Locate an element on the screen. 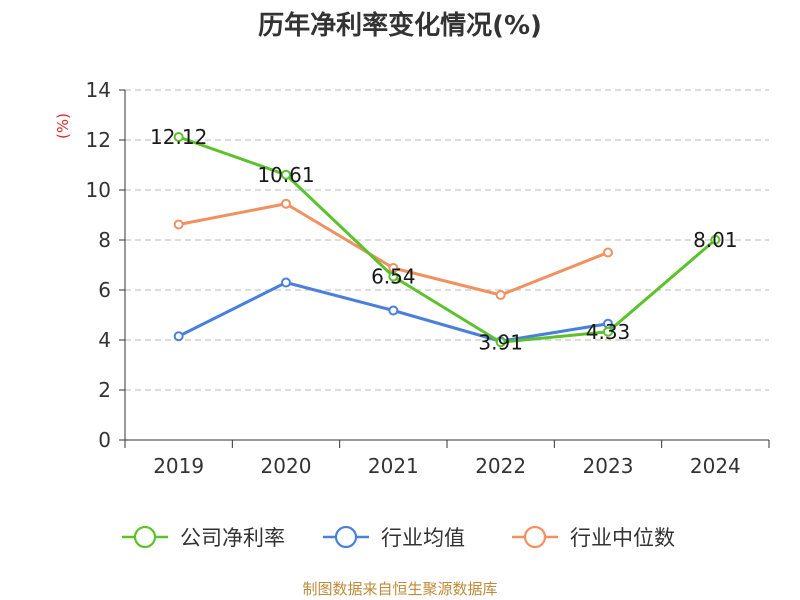 Image resolution: width=800 pixels, height=600 pixels. y-tick-label: 14 is located at coordinates (98, 90).